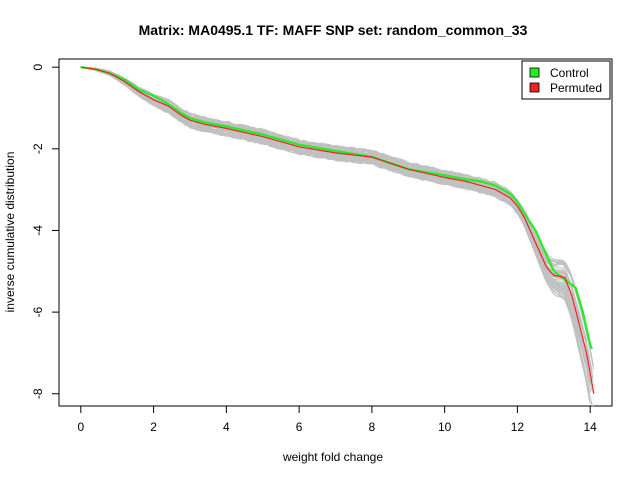 The width and height of the screenshot is (640, 480). Describe the element at coordinates (38, 311) in the screenshot. I see `y-tick-label: -6` at that location.